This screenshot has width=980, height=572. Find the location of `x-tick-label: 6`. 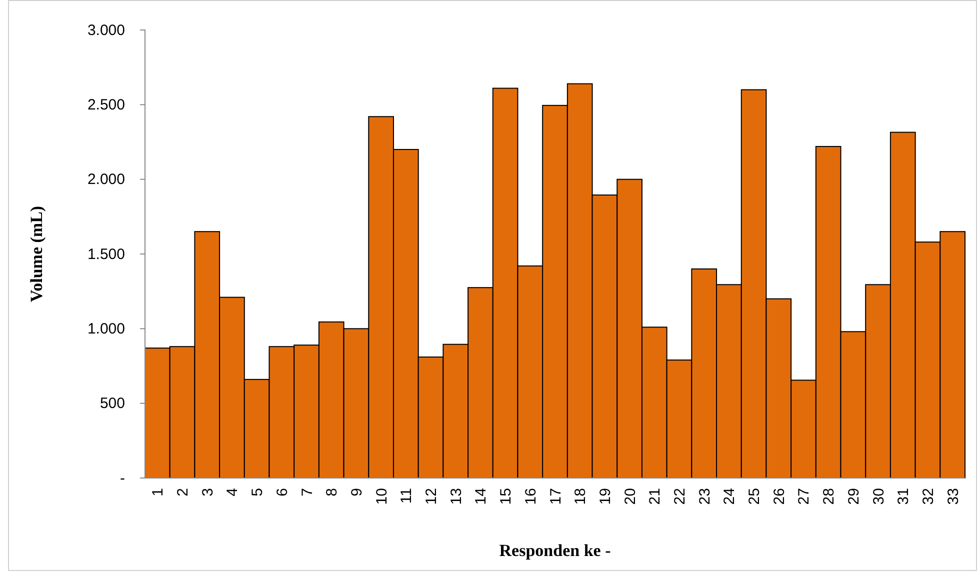

x-tick-label: 6 is located at coordinates (282, 492).